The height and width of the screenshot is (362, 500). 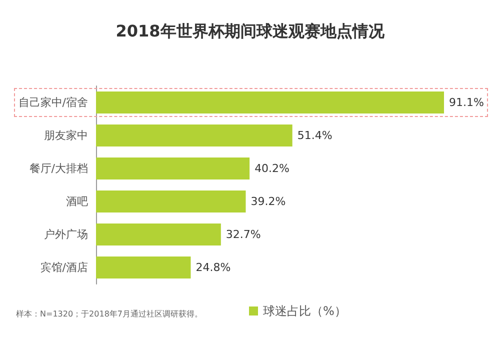 I want to click on data-label: 39.2%, so click(x=268, y=201).